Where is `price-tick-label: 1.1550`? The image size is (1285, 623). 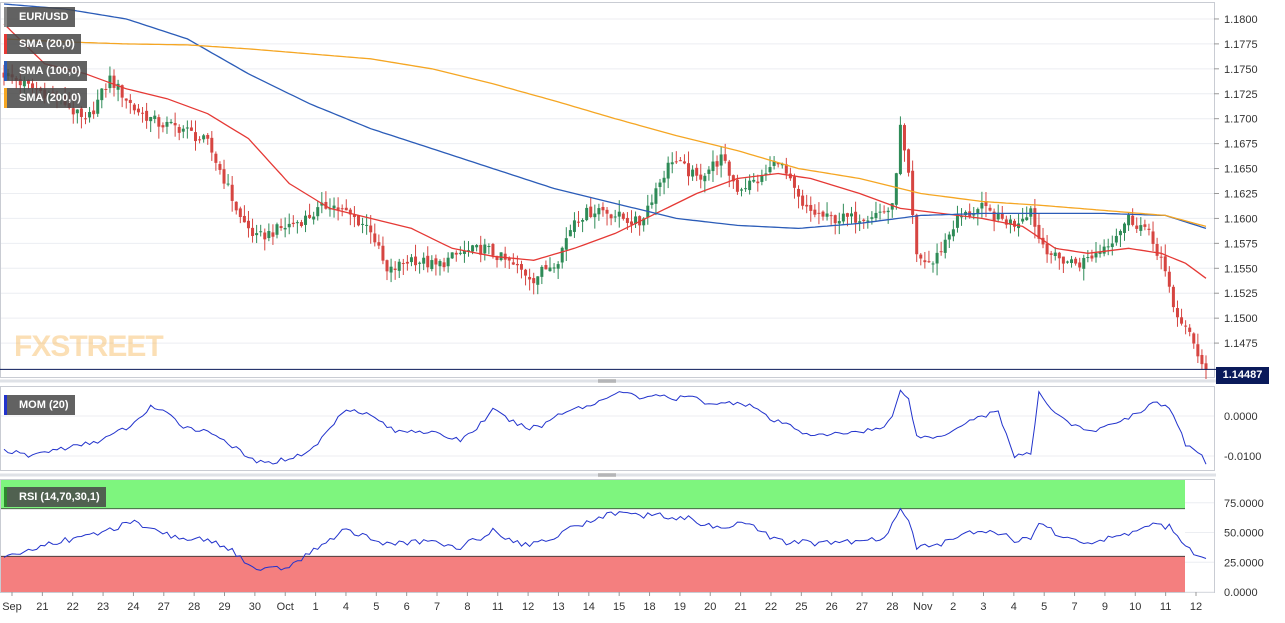
price-tick-label: 1.1550 is located at coordinates (1241, 269).